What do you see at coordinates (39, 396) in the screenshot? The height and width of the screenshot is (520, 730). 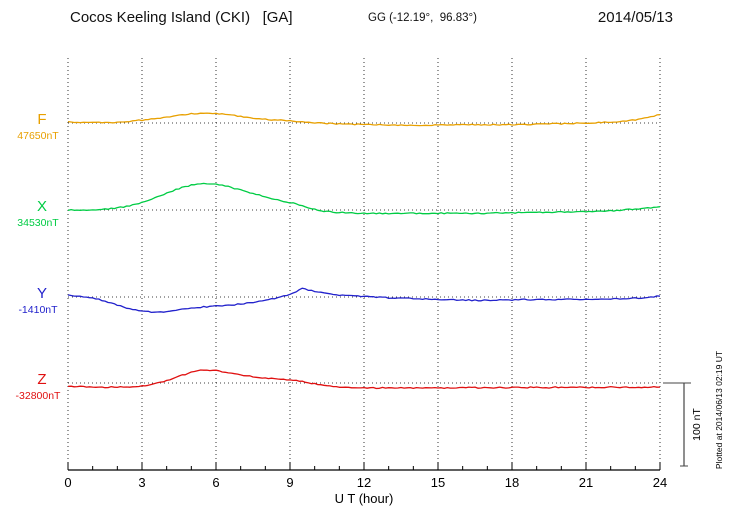 I see `baseline-value-Z: -32800nT` at bounding box center [39, 396].